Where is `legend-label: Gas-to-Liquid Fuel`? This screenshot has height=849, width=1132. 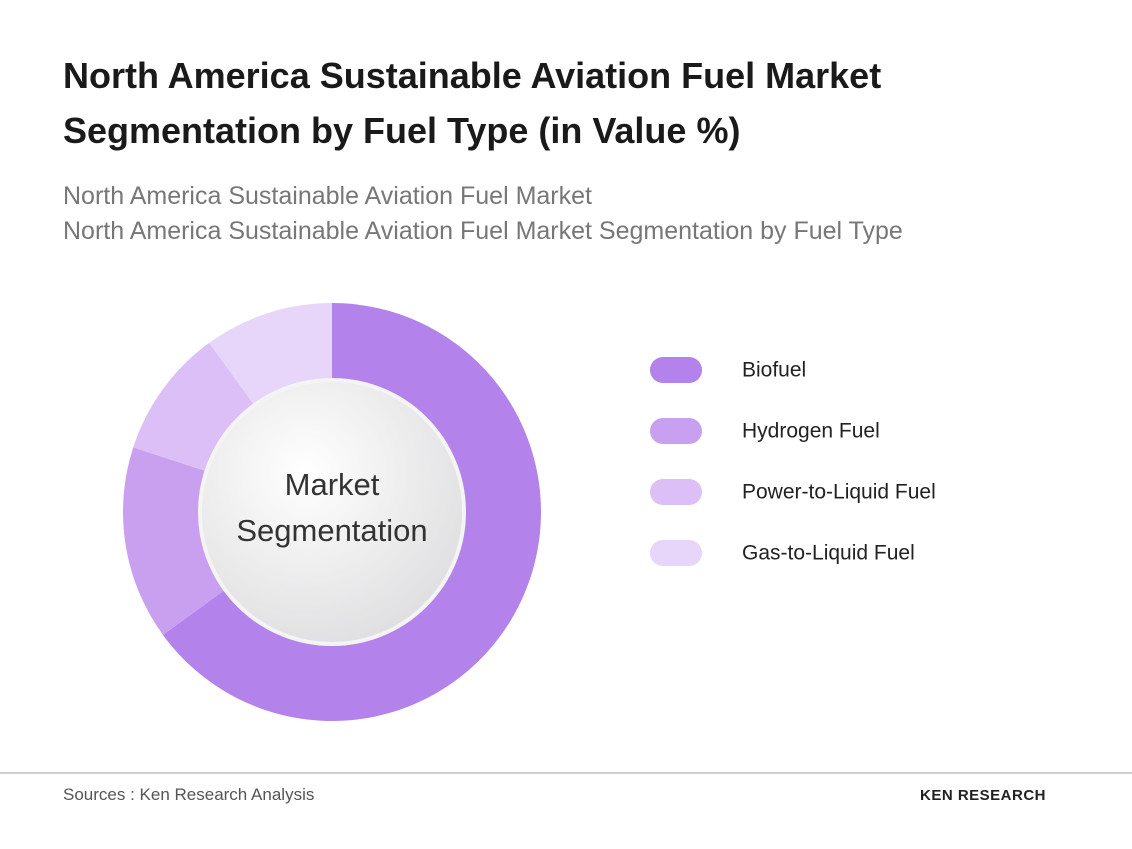
legend-label: Gas-to-Liquid Fuel is located at coordinates (828, 553).